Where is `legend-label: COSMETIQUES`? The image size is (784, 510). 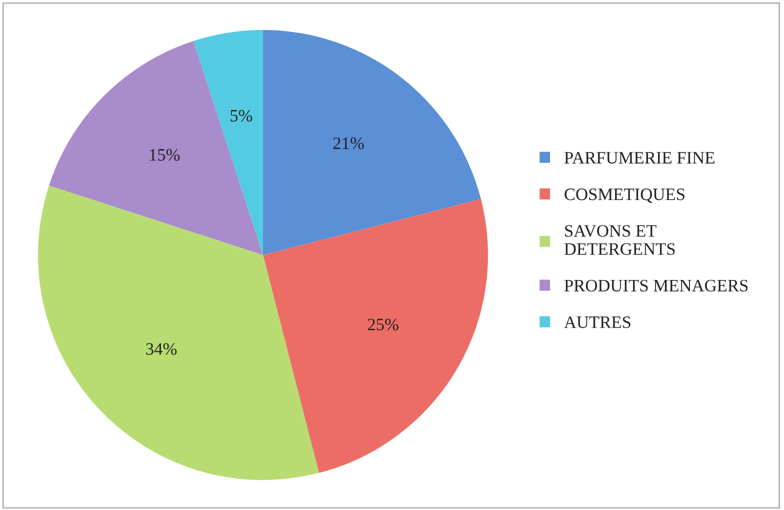 legend-label: COSMETIQUES is located at coordinates (624, 195).